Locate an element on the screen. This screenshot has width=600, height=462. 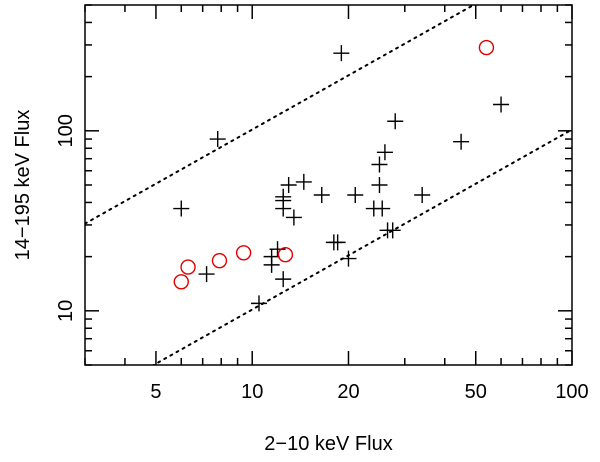
x-tick-label: 100 is located at coordinates (571, 392).